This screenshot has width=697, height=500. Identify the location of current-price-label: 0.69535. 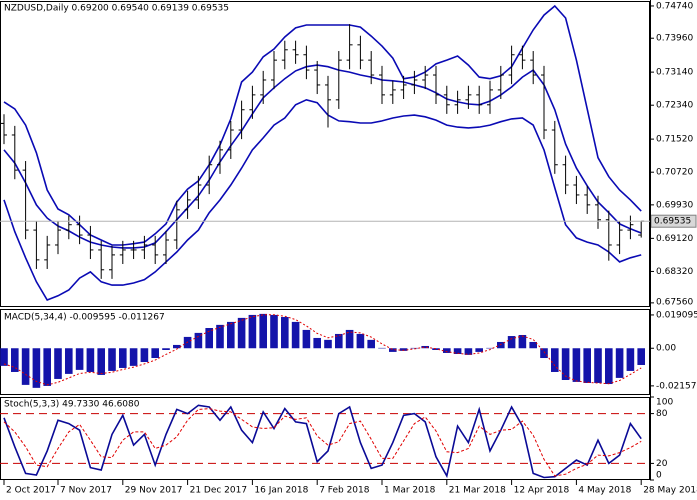
(672, 222).